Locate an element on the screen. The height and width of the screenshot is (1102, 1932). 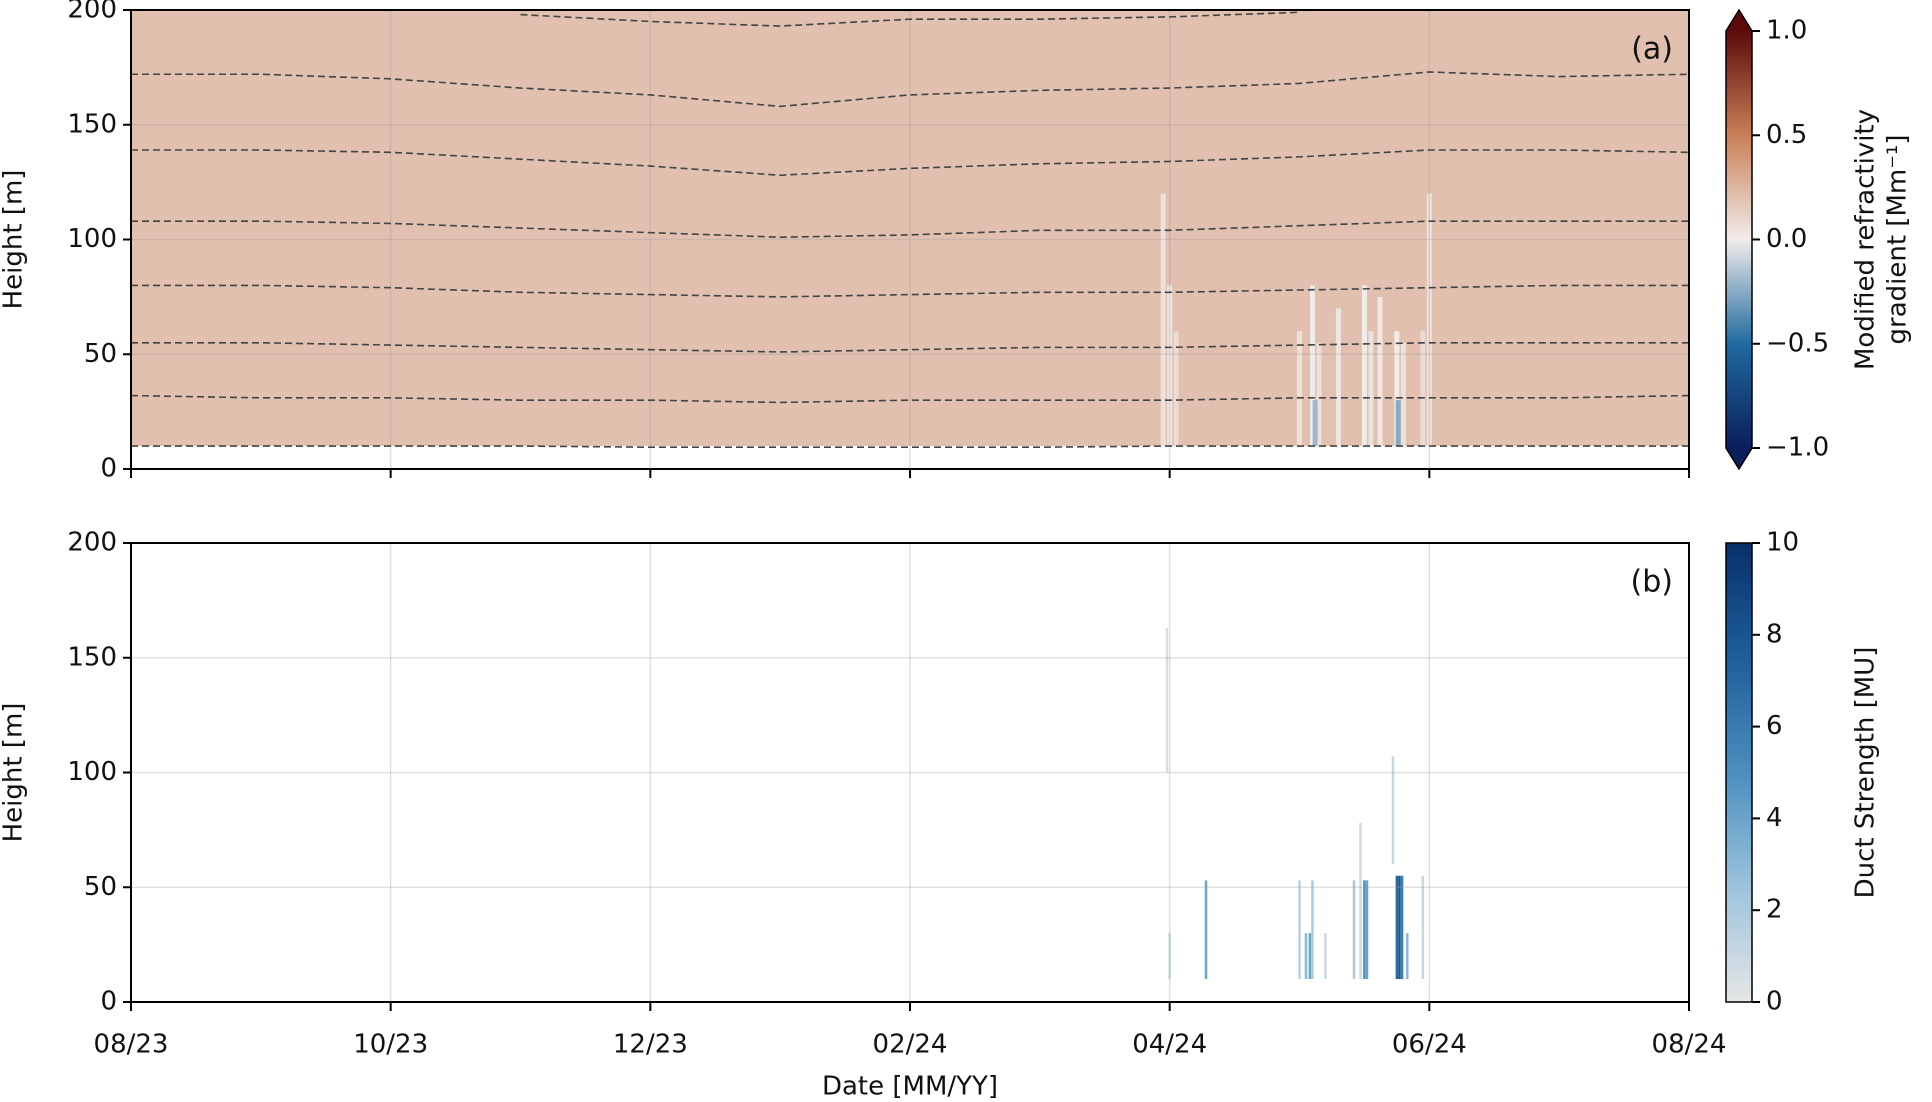
x-tick-label: 06/24 is located at coordinates (1429, 1045).